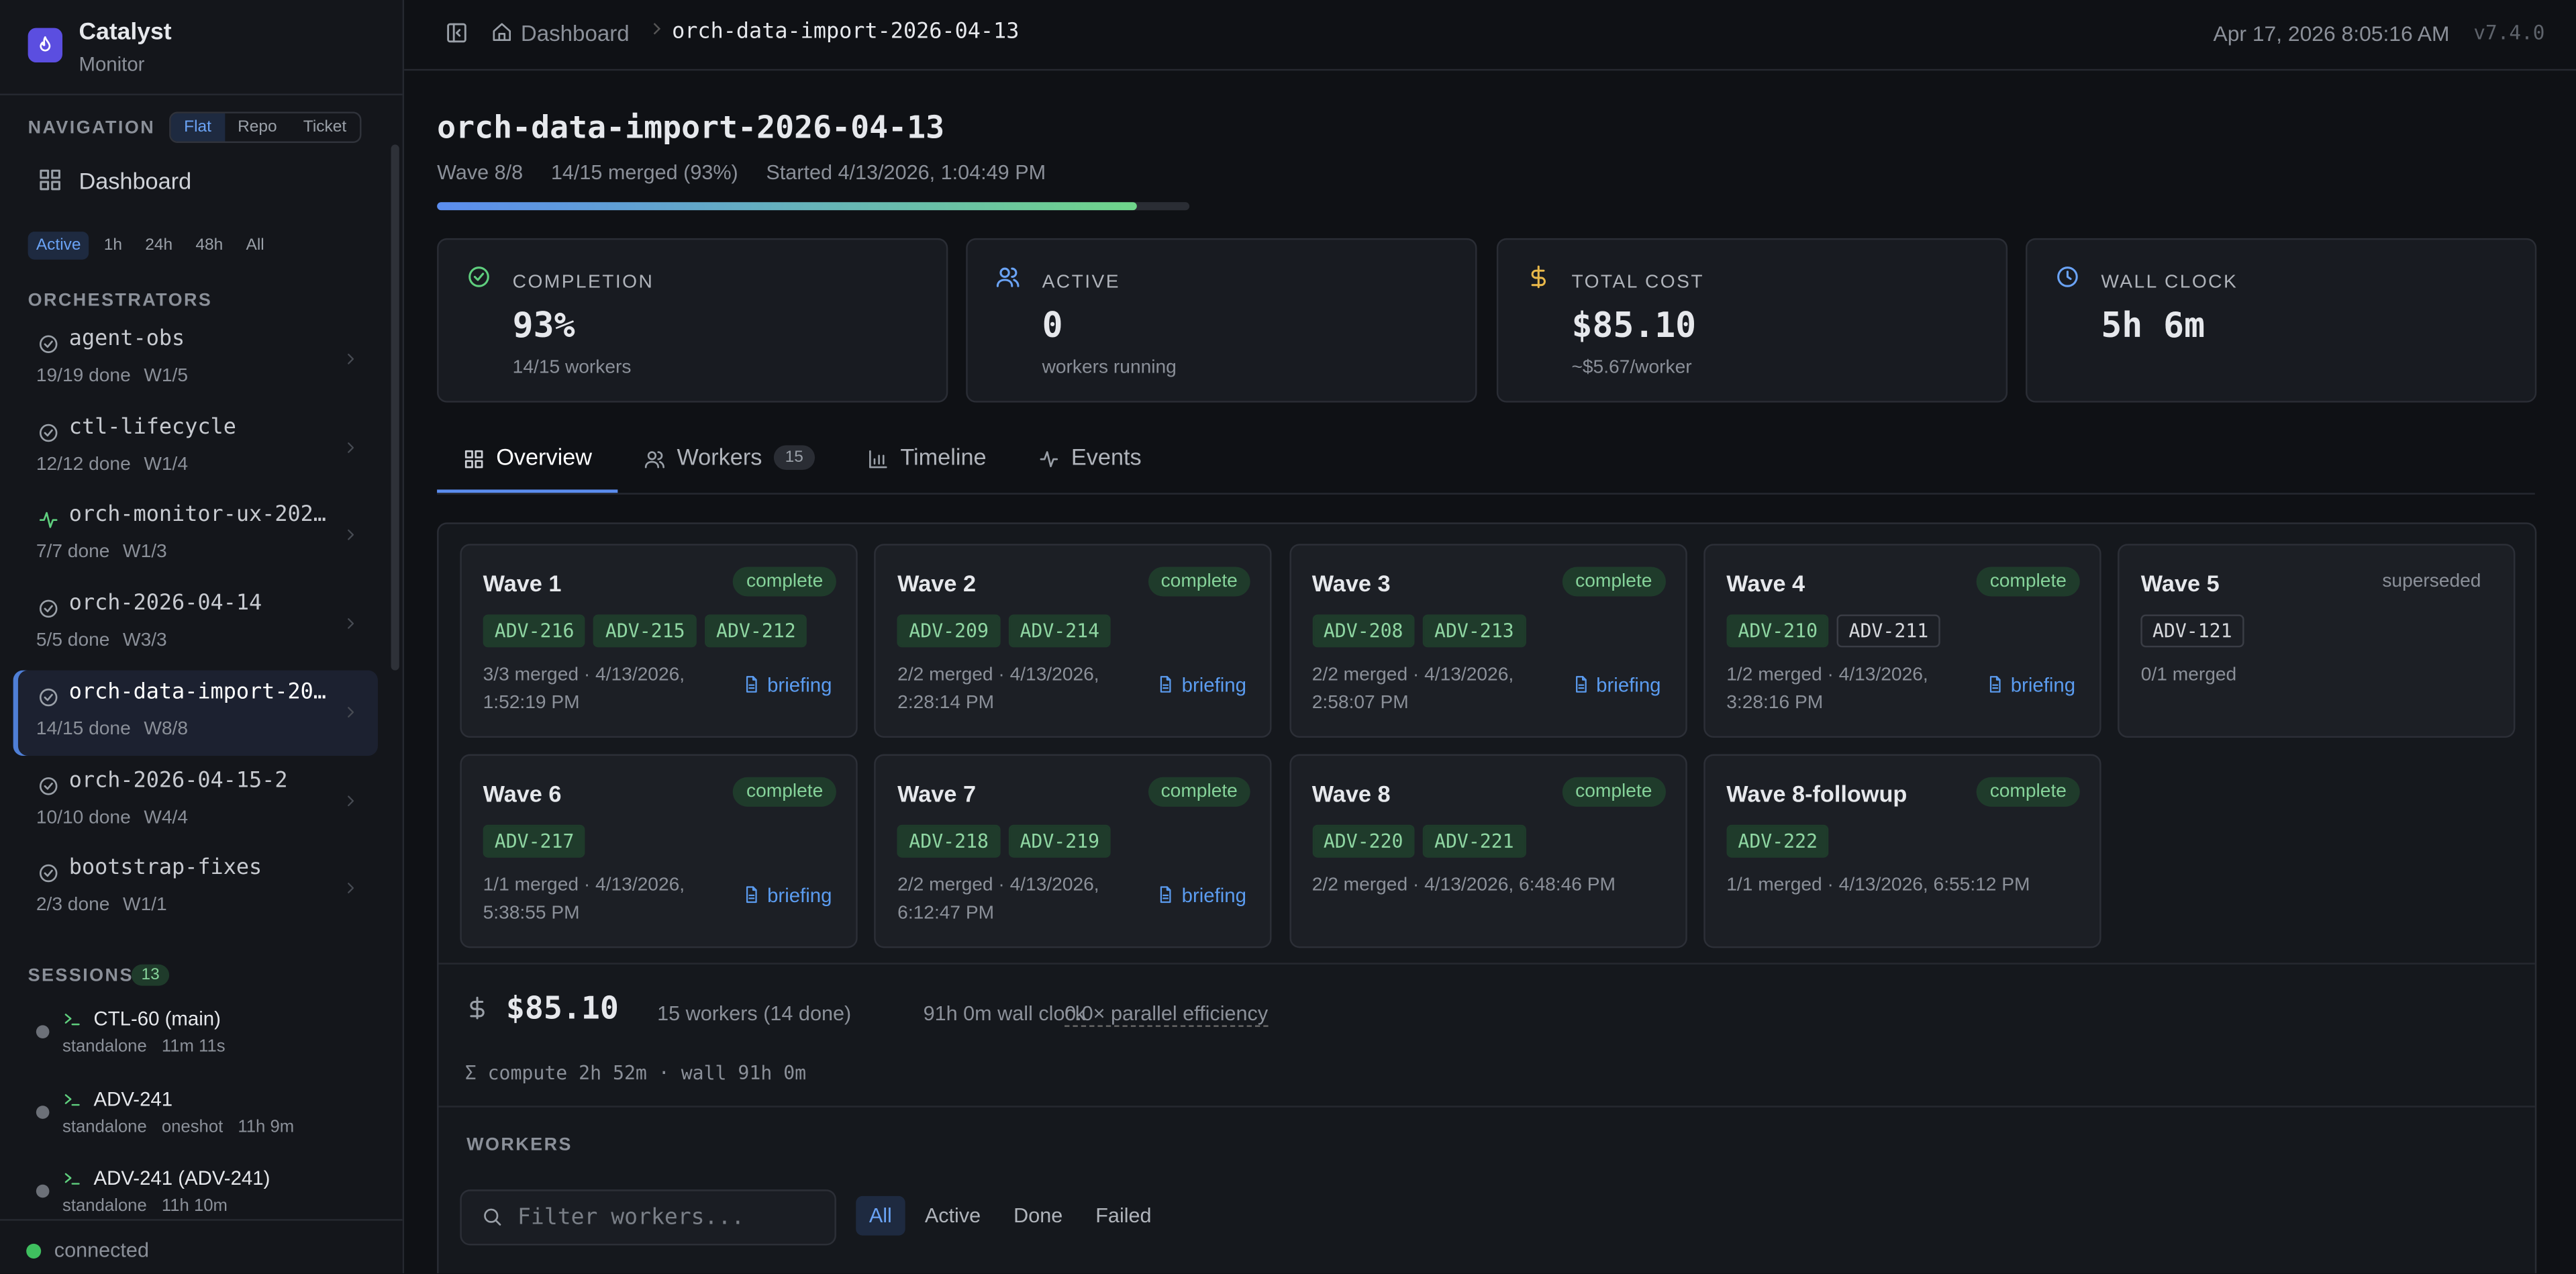  What do you see at coordinates (1049, 460) in the screenshot?
I see `tab-icon` at bounding box center [1049, 460].